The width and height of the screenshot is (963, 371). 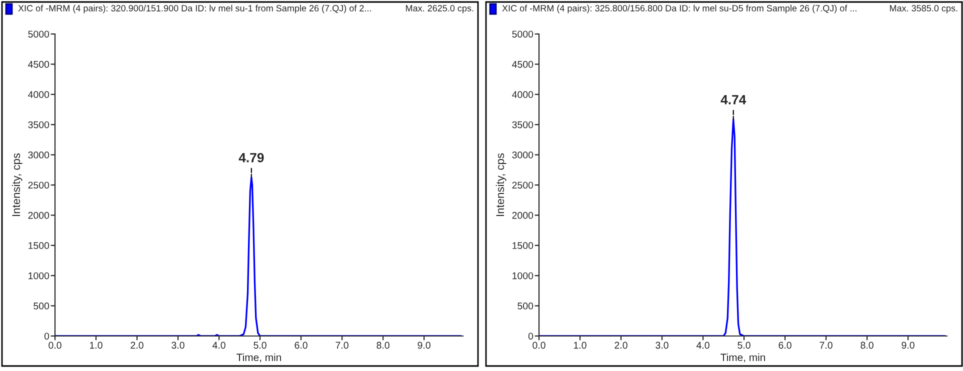 What do you see at coordinates (251, 157) in the screenshot?
I see `annotation: 4.79` at bounding box center [251, 157].